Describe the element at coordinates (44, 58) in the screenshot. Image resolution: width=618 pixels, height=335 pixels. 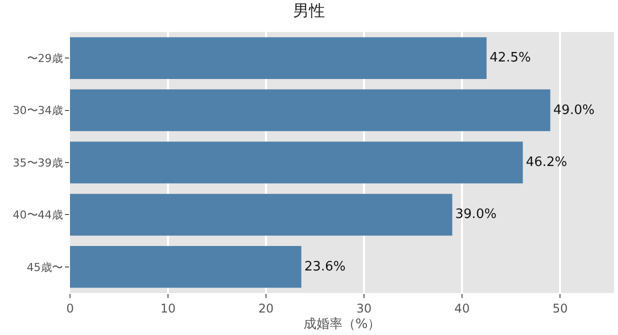
I see `y-tick-label: 〜29歳` at that location.